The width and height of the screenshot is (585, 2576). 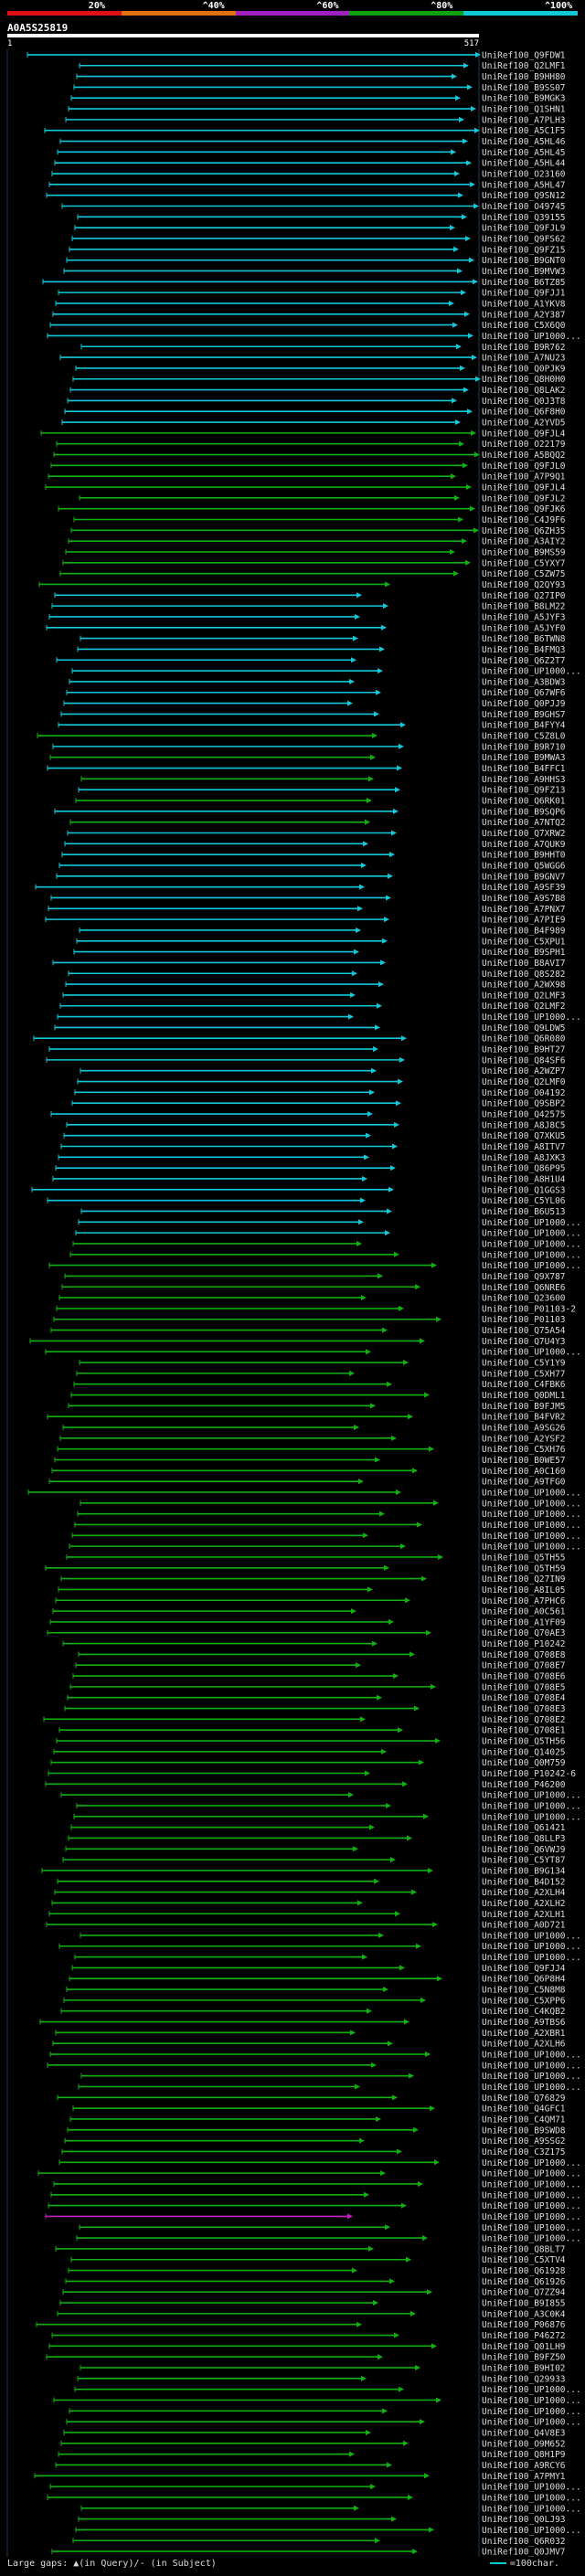 What do you see at coordinates (524, 726) in the screenshot?
I see `hit-label: UniRef100_B4FYY4` at bounding box center [524, 726].